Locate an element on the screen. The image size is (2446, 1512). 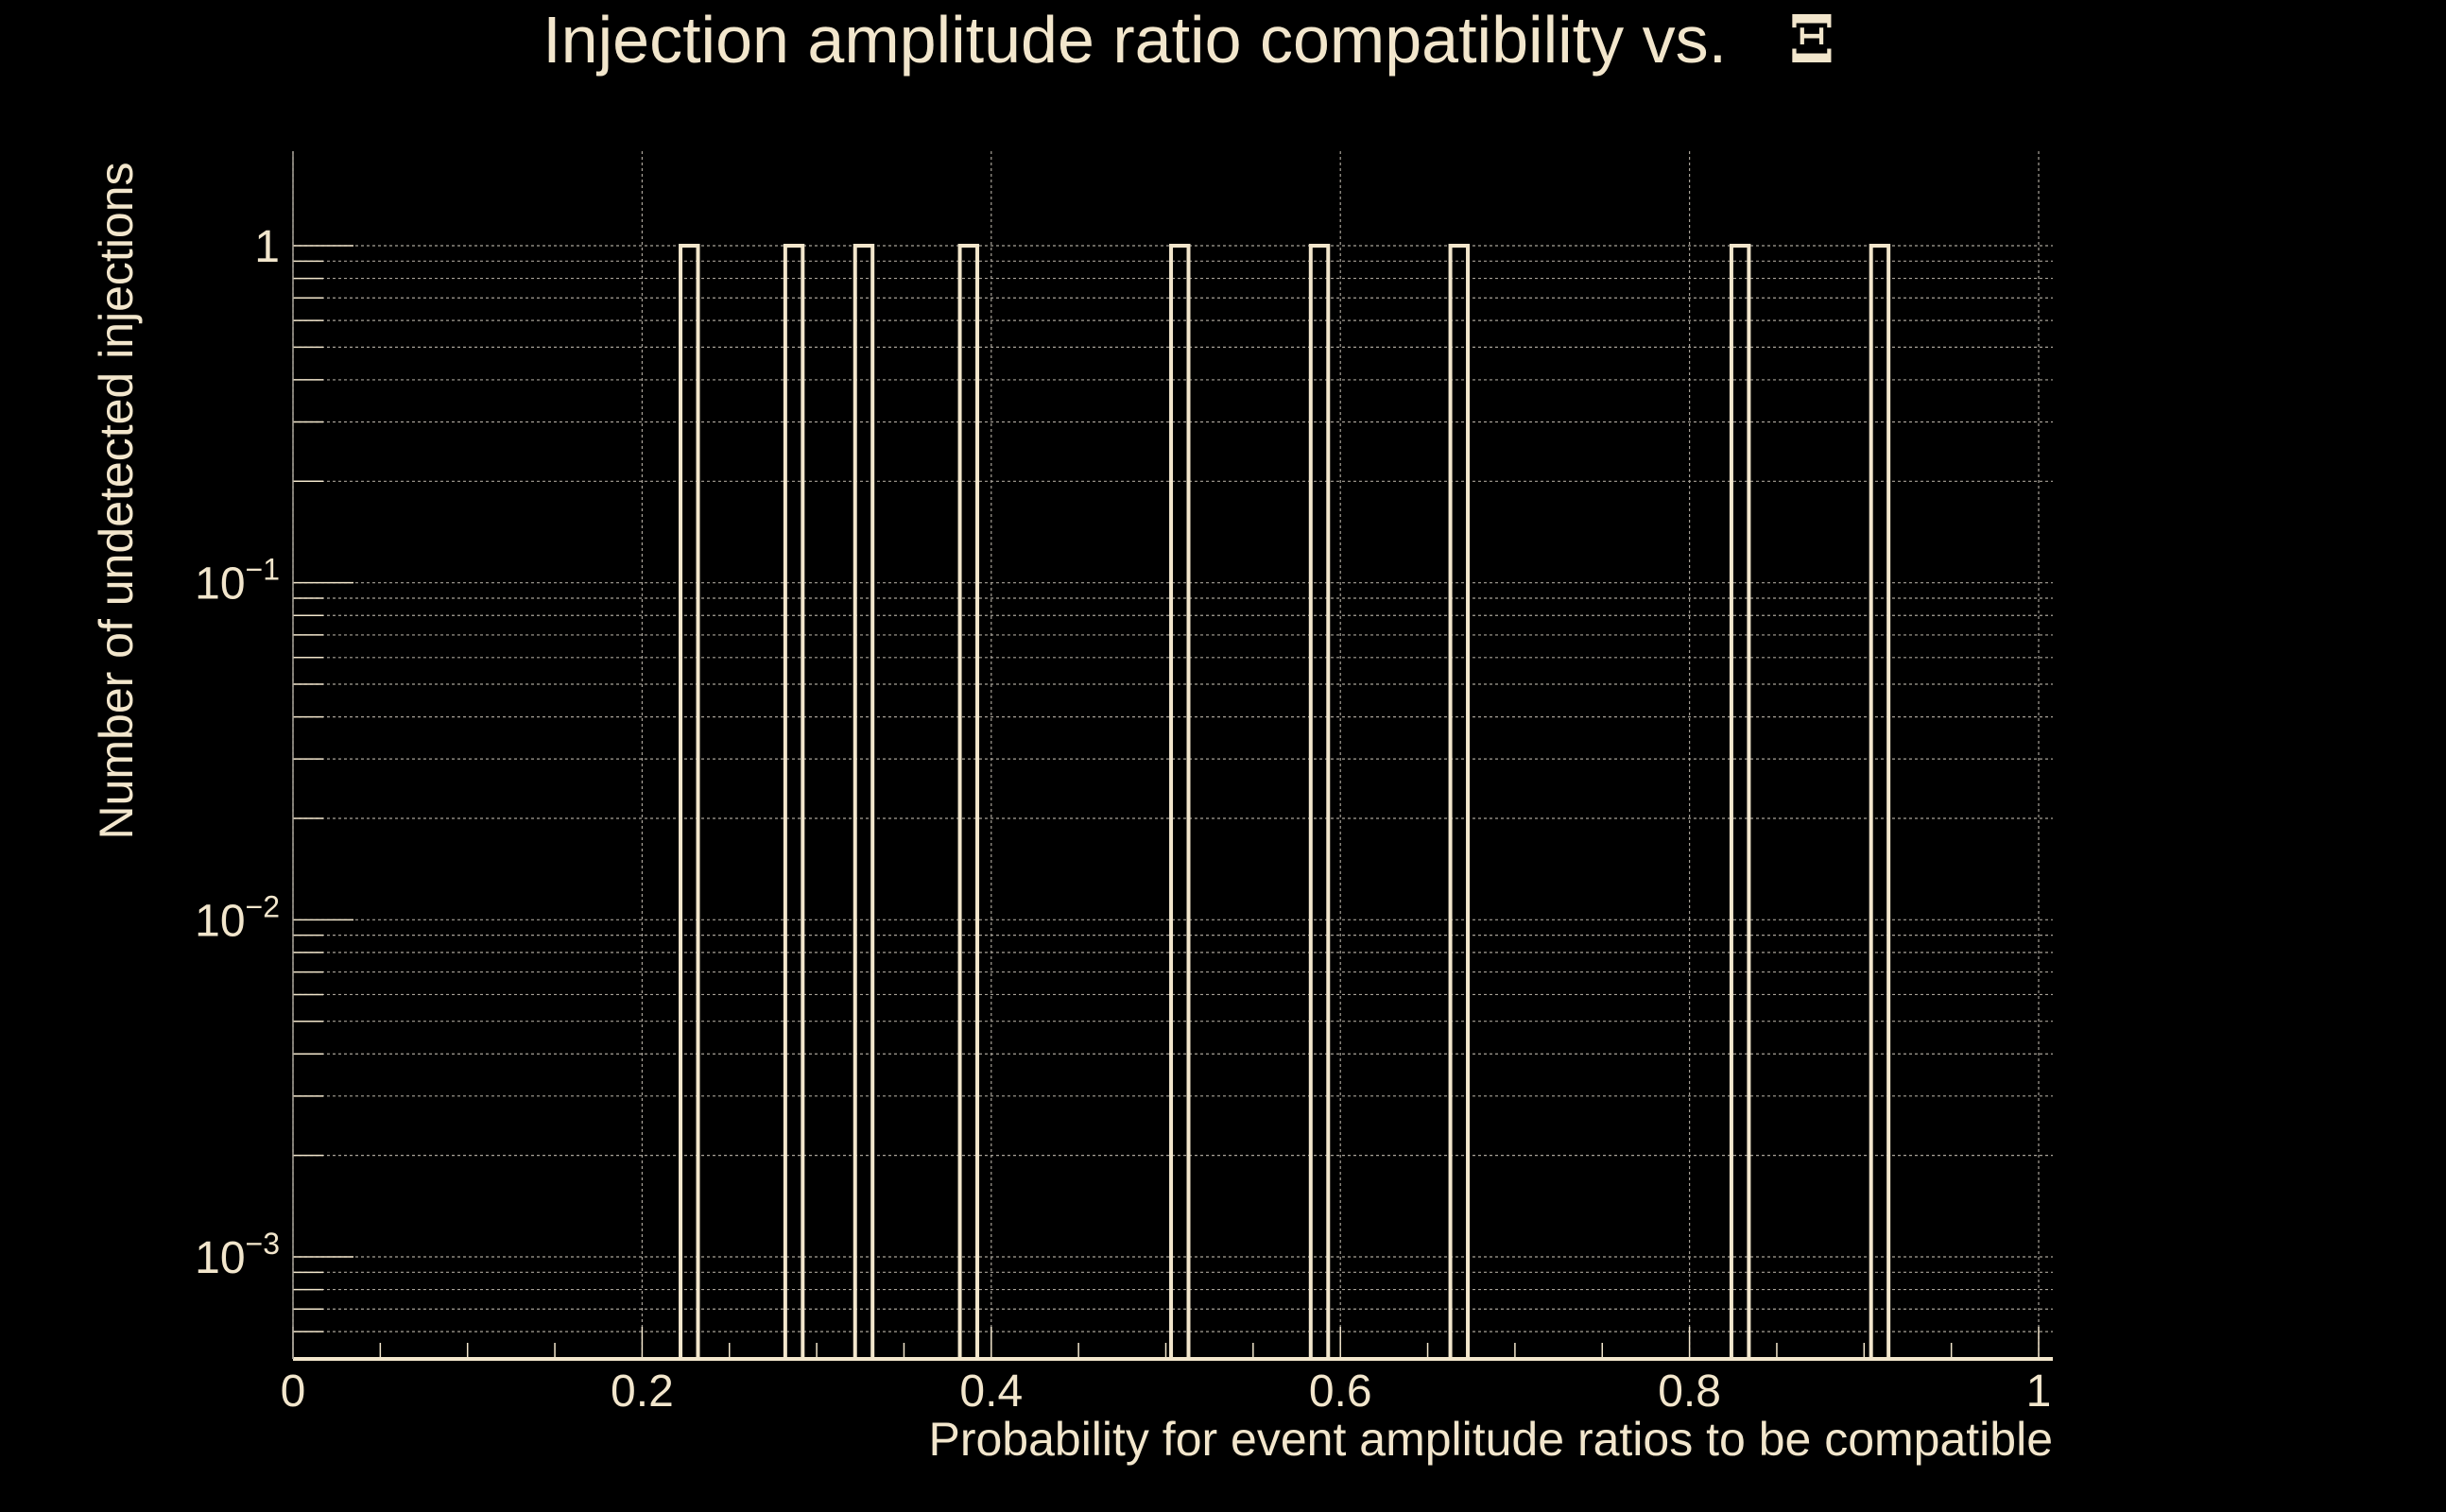
x-tick-label: 0.2 is located at coordinates (642, 1391).